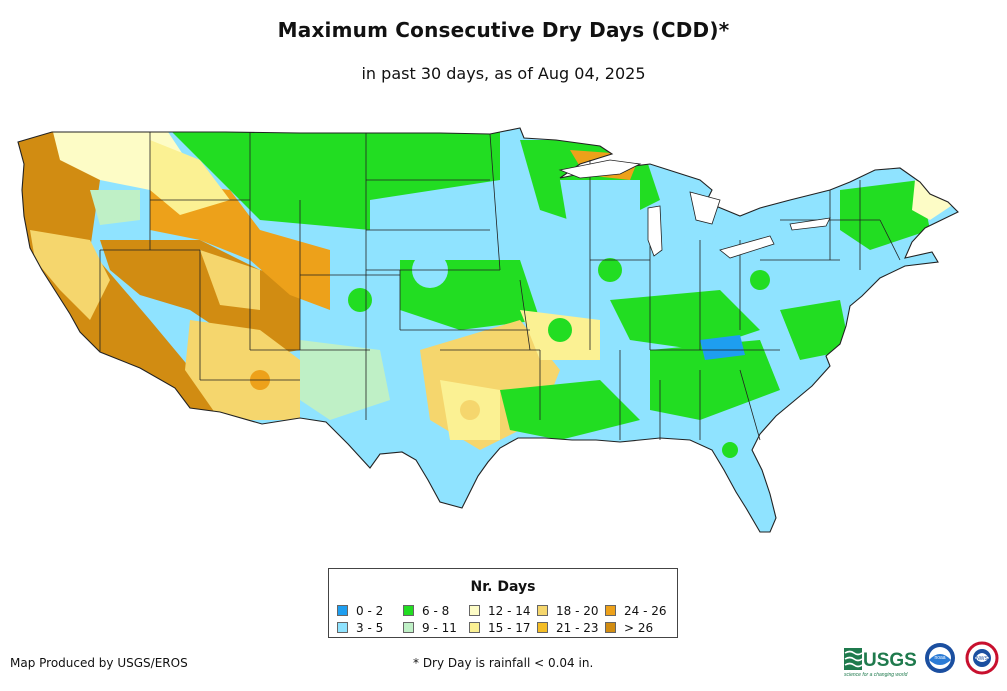 This screenshot has height=691, width=1007. What do you see at coordinates (509, 610) in the screenshot?
I see `legend-label: 12 - 14` at bounding box center [509, 610].